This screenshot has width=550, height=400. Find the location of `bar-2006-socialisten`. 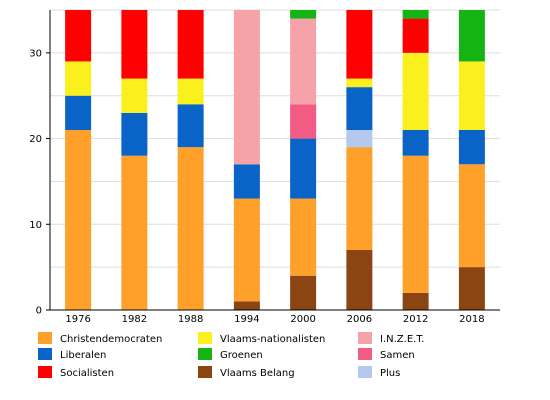

bar-2006-socialisten is located at coordinates (359, 44).